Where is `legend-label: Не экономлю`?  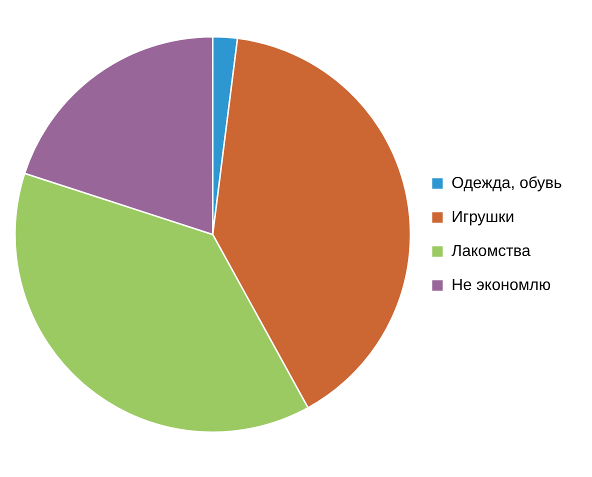
legend-label: Не экономлю is located at coordinates (501, 285).